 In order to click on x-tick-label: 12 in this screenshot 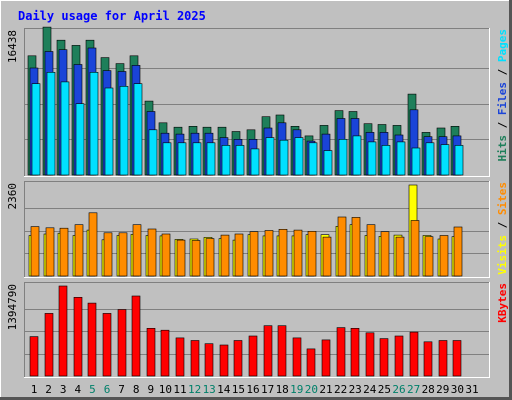, I will do `click(194, 389)`.